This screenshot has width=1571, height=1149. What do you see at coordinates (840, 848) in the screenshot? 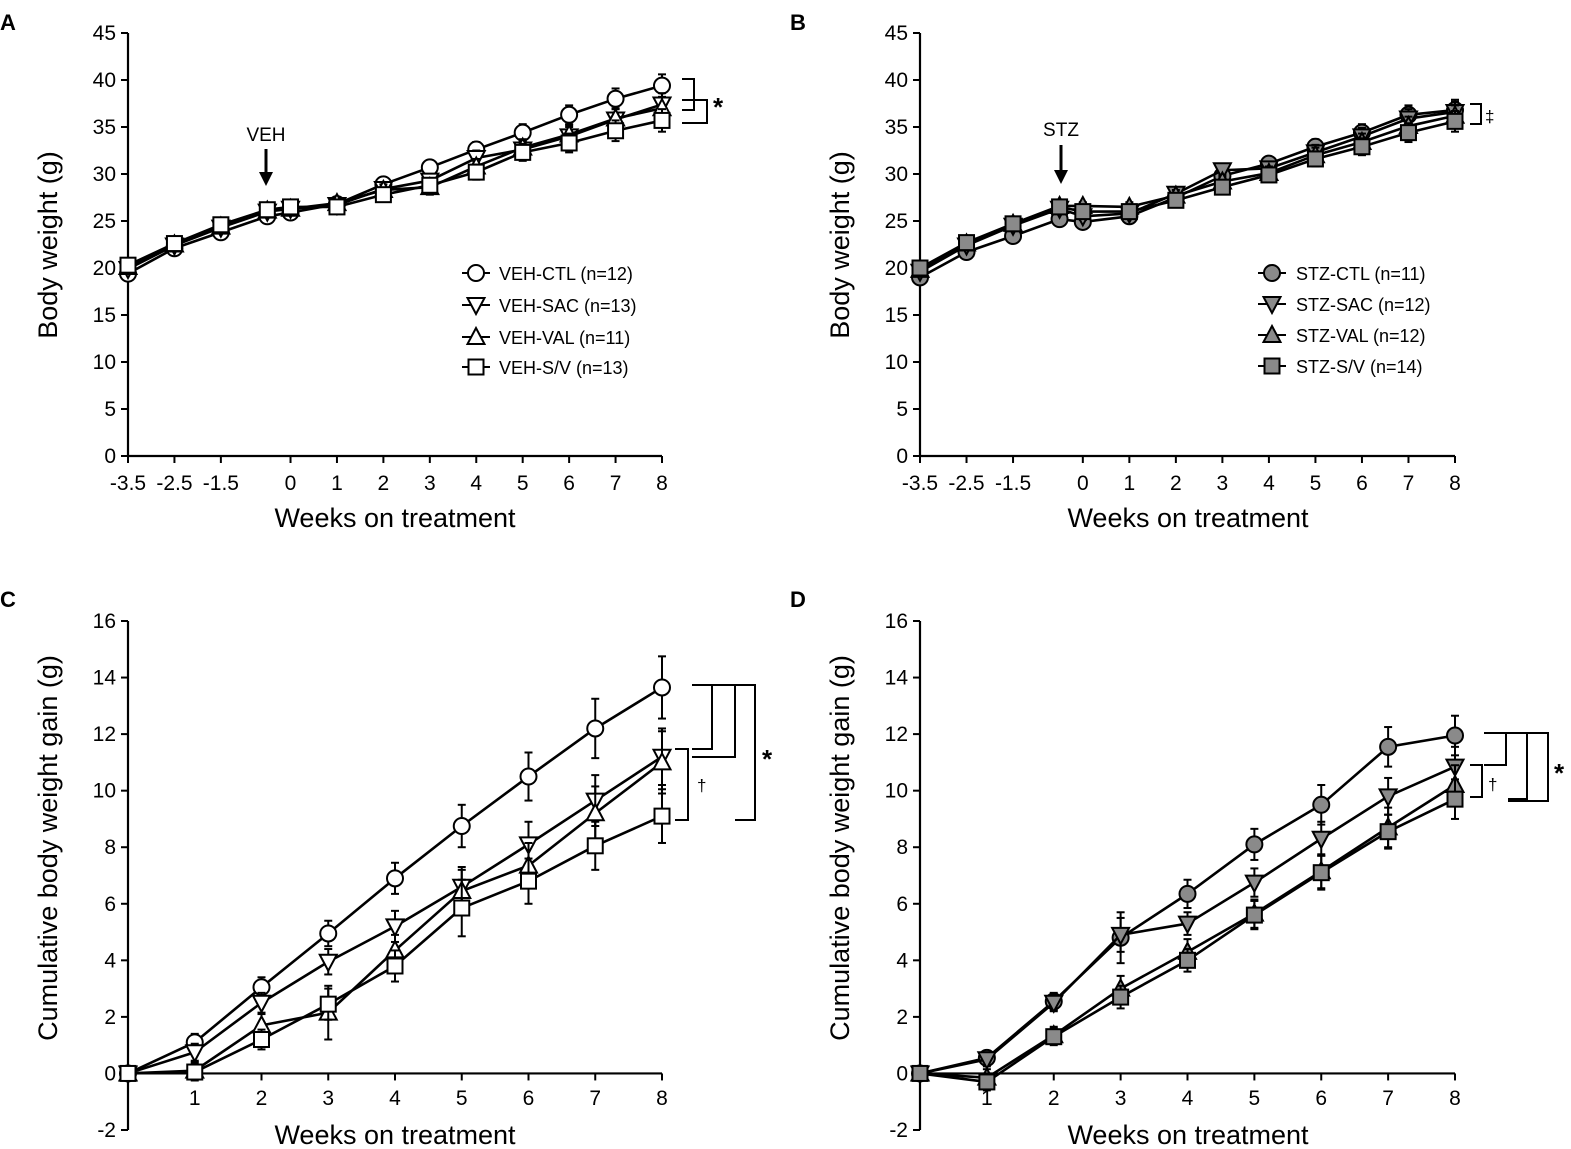
I see `panel-d-y-title: Cumulative body weight gain (g)` at bounding box center [840, 848].